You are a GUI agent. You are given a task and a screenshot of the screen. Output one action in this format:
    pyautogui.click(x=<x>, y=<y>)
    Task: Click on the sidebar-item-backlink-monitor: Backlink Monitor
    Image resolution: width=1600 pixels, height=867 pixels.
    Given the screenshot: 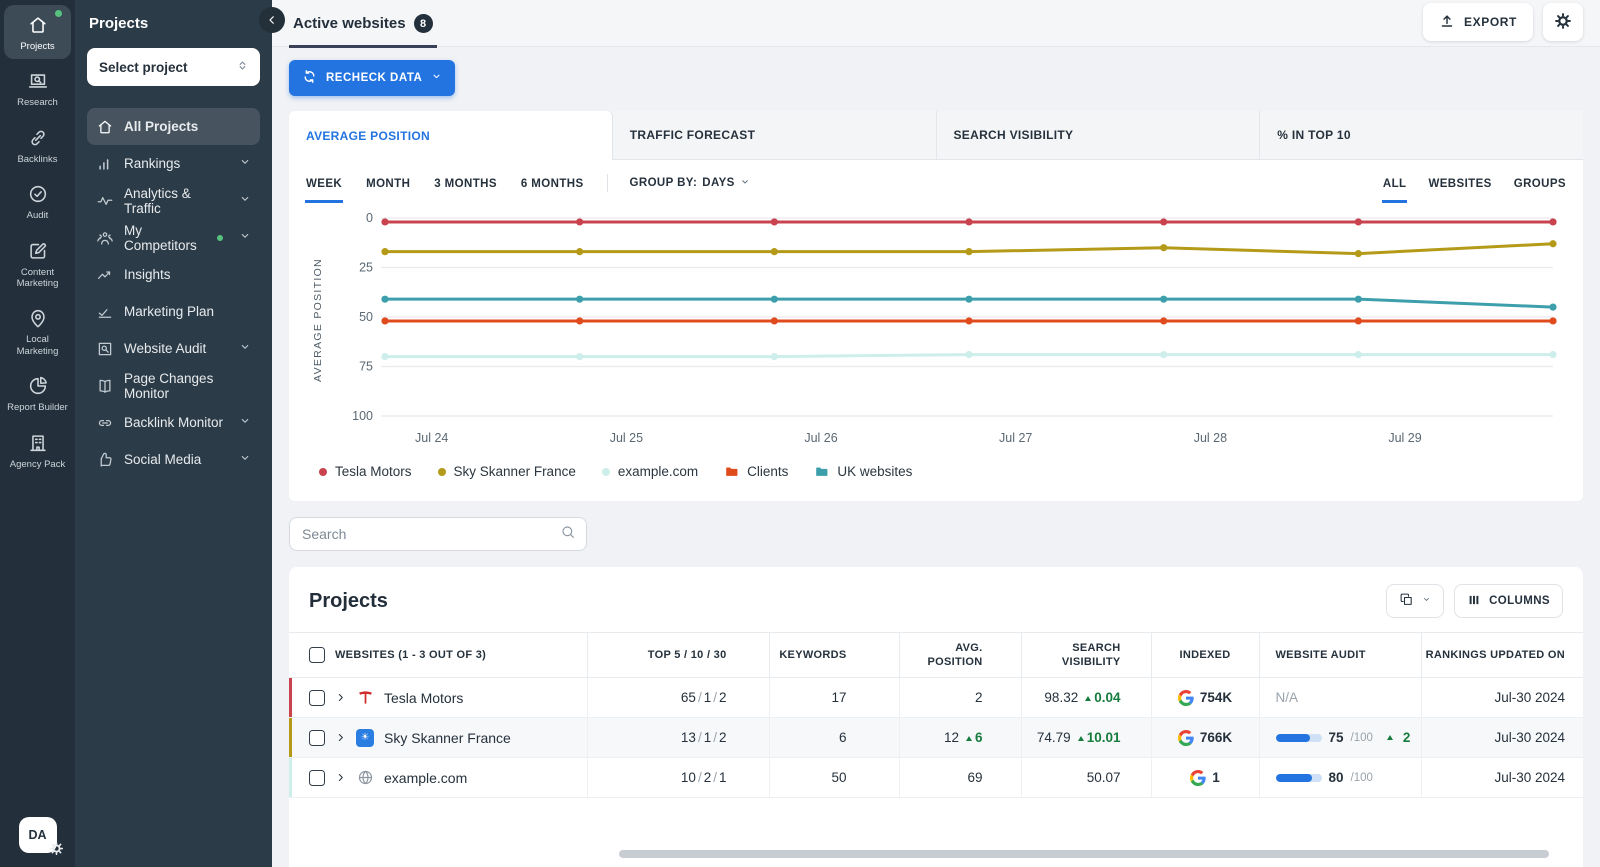 What is the action you would take?
    pyautogui.click(x=173, y=422)
    